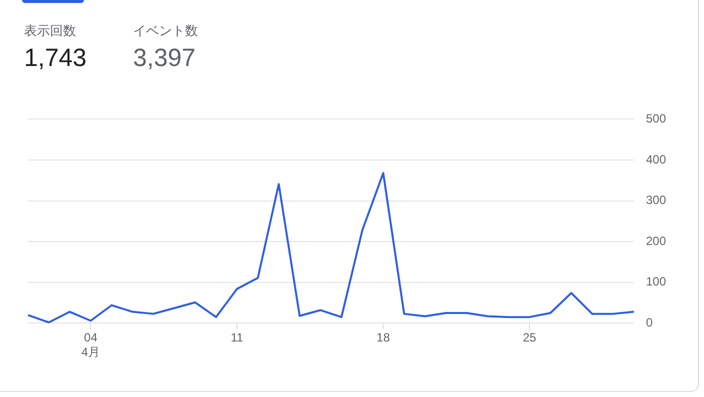 The height and width of the screenshot is (397, 704). What do you see at coordinates (656, 119) in the screenshot?
I see `y-tick-label: 500` at bounding box center [656, 119].